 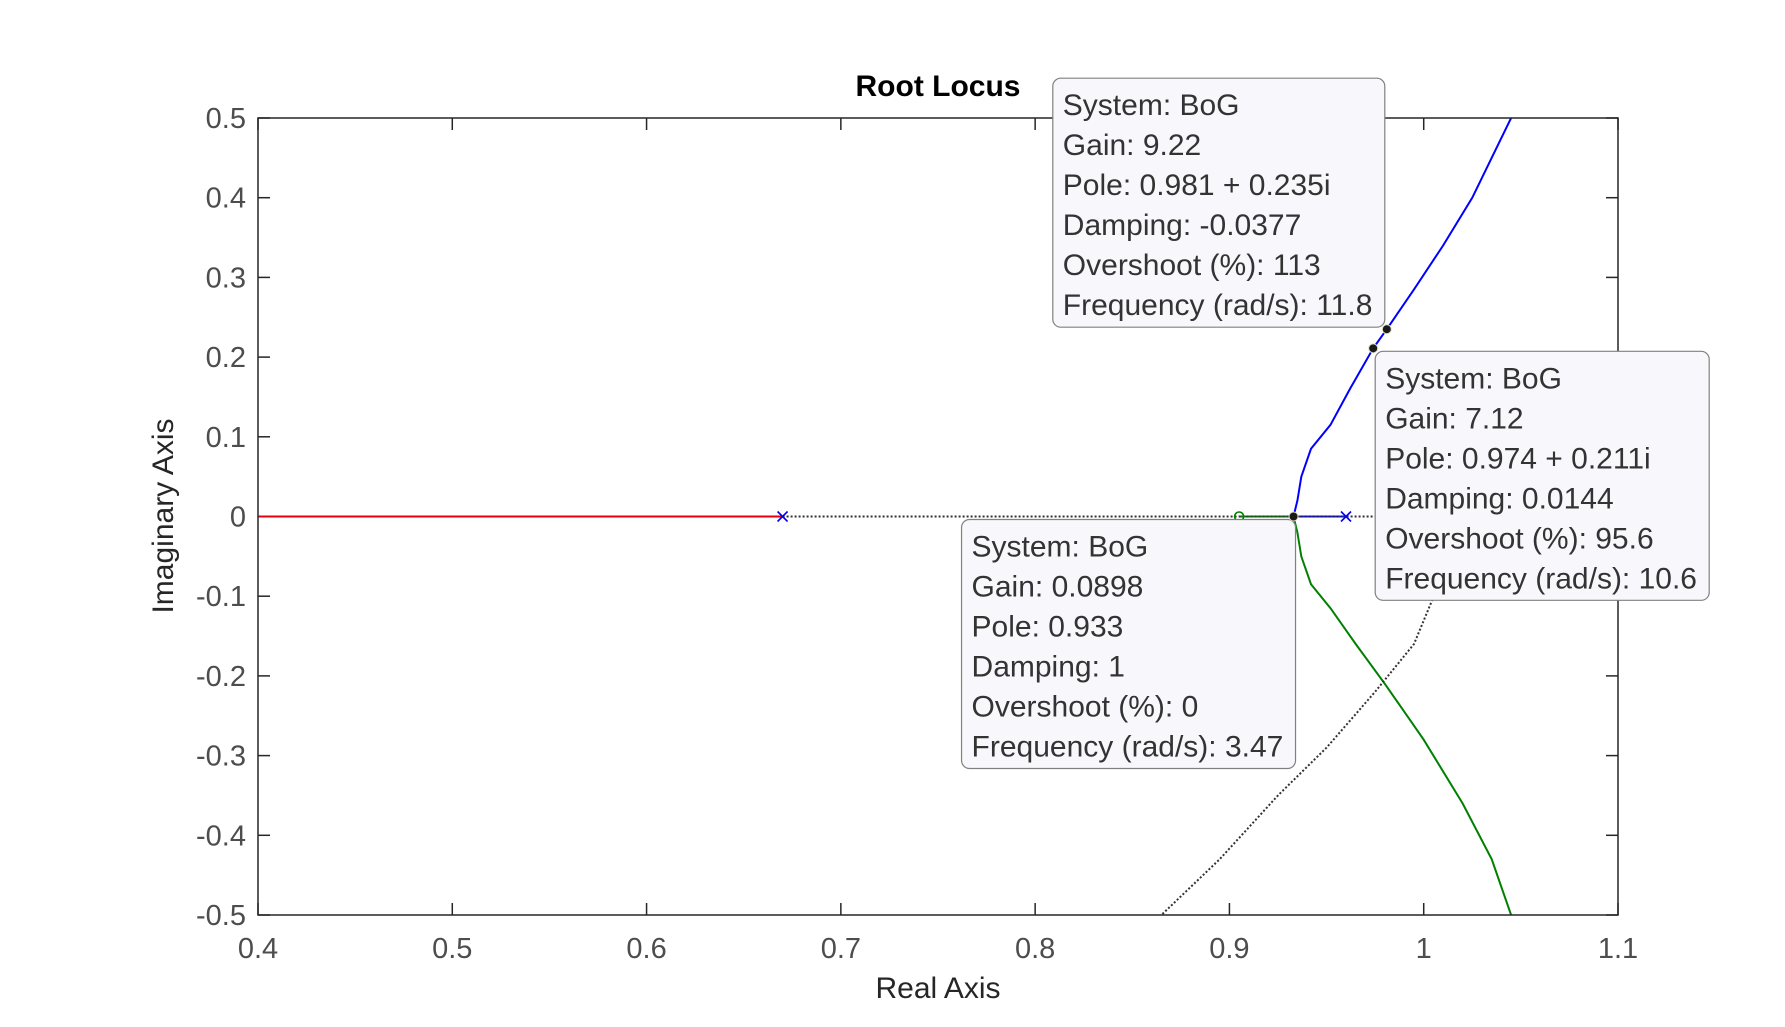 What do you see at coordinates (221, 916) in the screenshot?
I see `y-tick-label: -0.5` at bounding box center [221, 916].